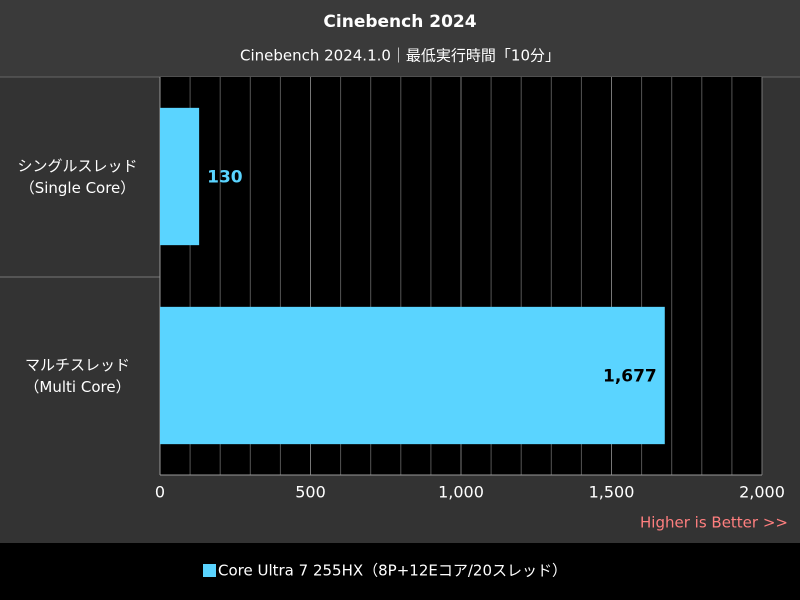 The height and width of the screenshot is (600, 800). I want to click on value-label: 1,677, so click(630, 377).